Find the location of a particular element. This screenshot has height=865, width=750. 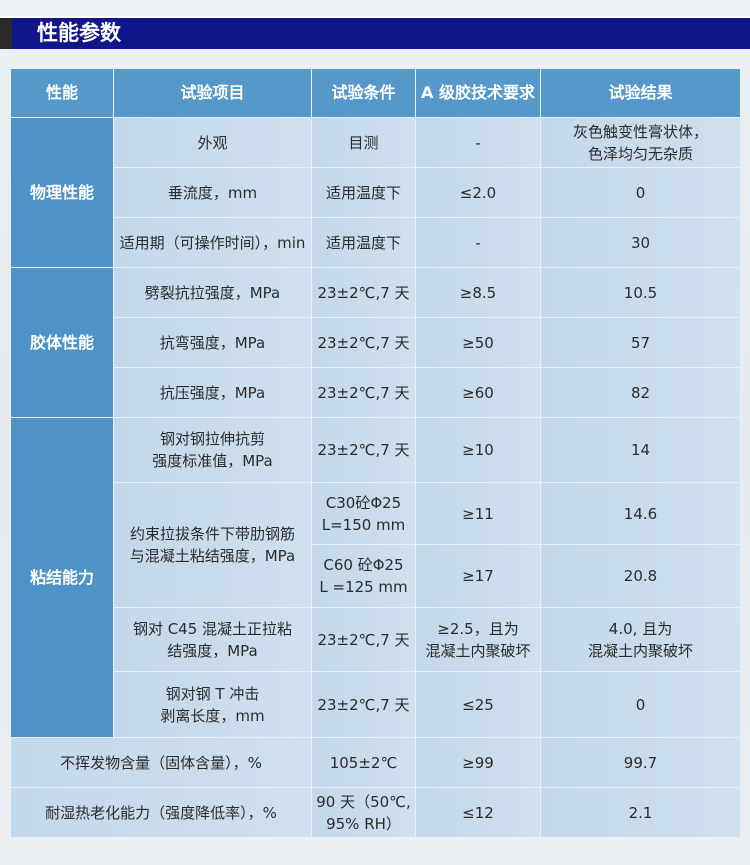

table-row: 钢对钢 T 冲击 剥离长度，mm 23±2℃,7 天 ≤25 0 is located at coordinates (376, 704).